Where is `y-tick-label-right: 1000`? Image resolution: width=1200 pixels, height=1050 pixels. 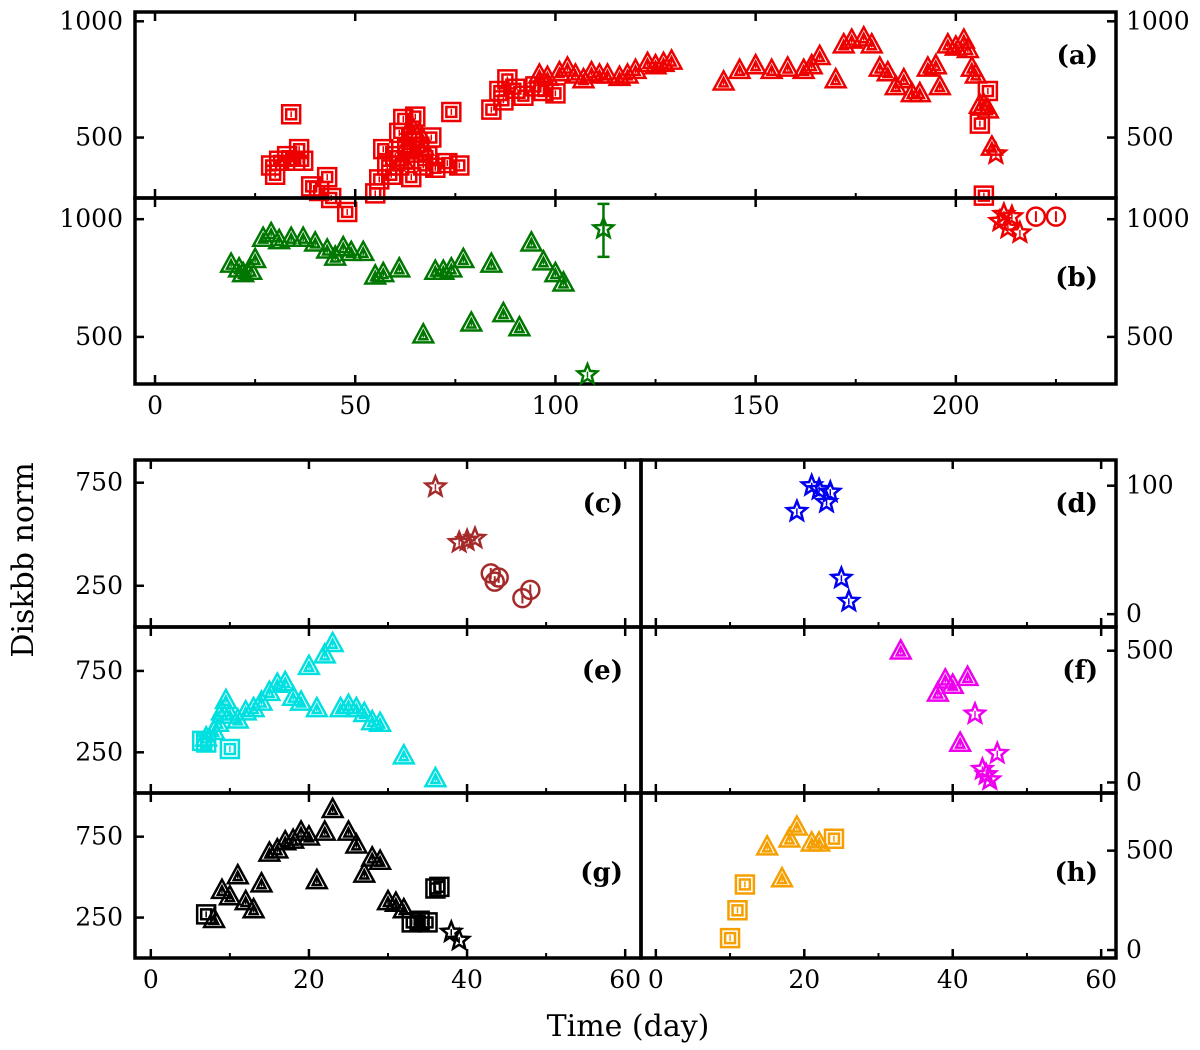 y-tick-label-right: 1000 is located at coordinates (1158, 20).